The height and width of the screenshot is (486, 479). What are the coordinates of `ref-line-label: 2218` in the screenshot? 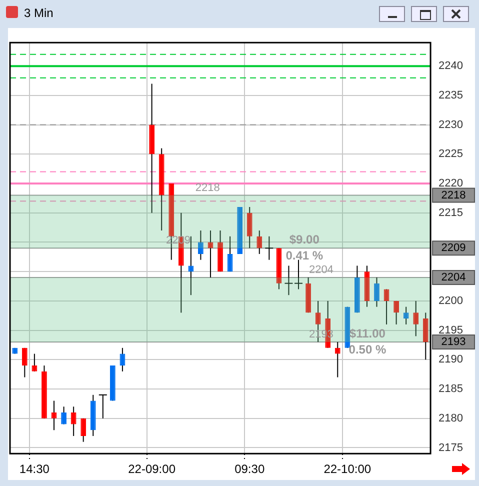 It's located at (207, 188).